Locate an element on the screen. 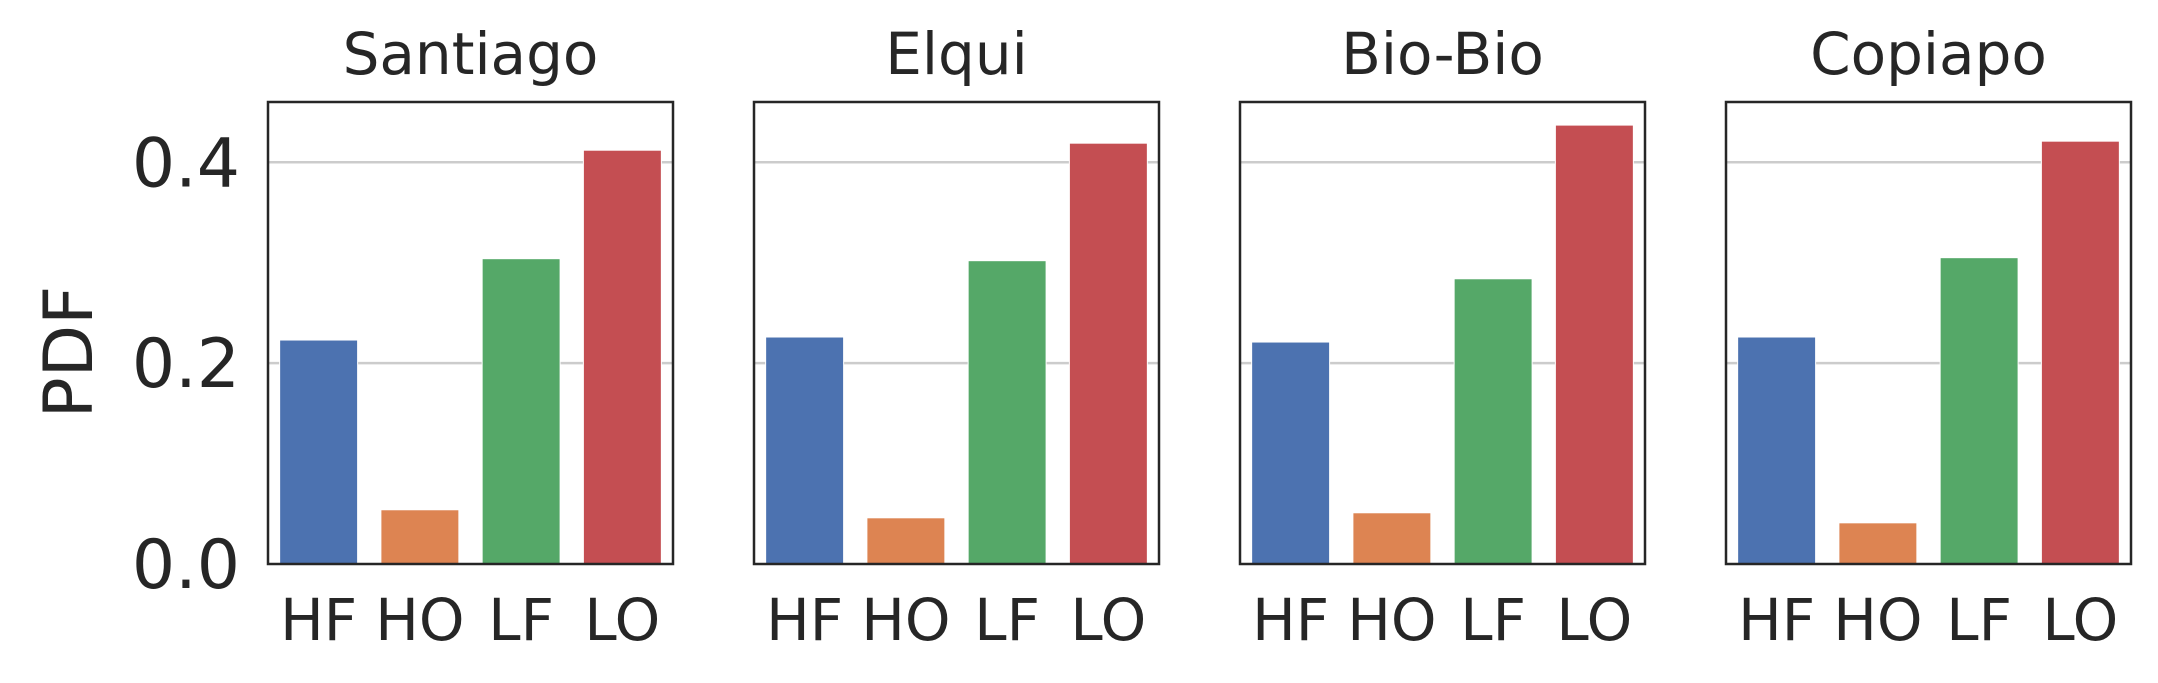 The width and height of the screenshot is (2158, 683). panel-title: Bio-Bio is located at coordinates (1442, 54).